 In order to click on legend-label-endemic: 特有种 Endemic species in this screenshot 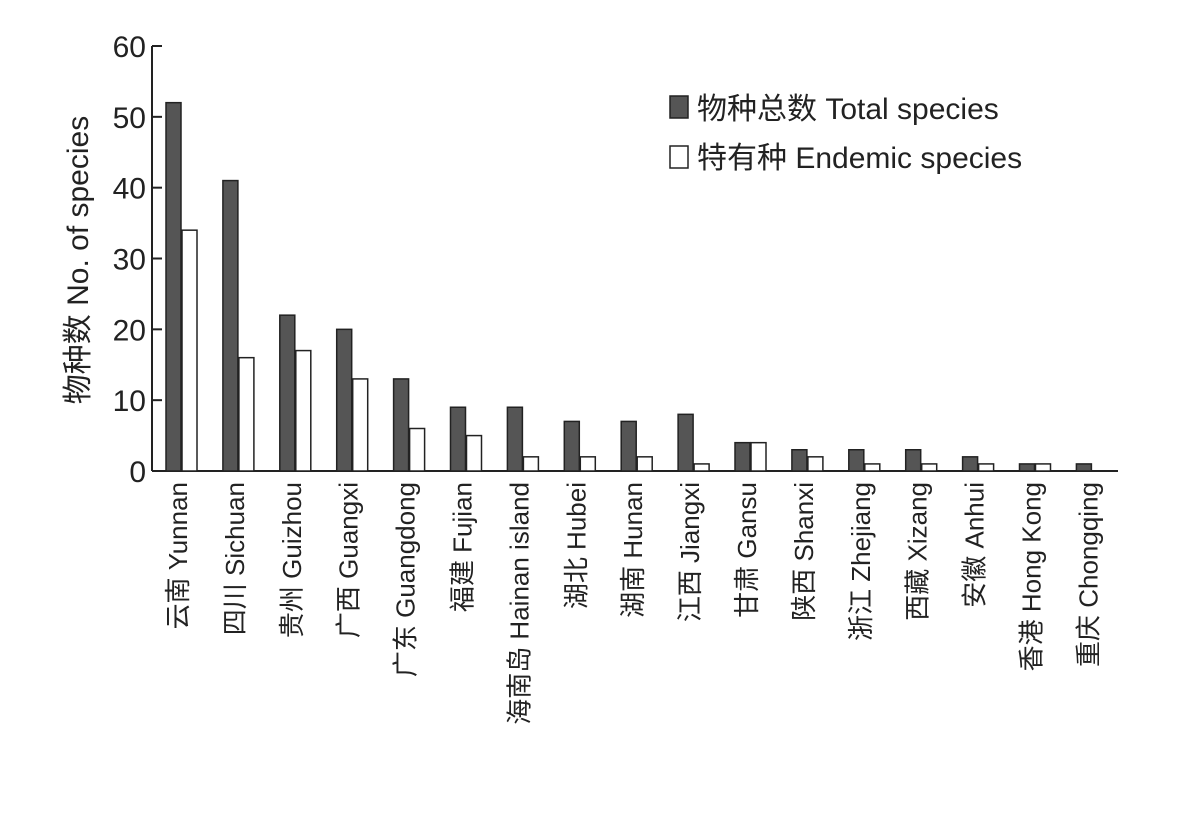, I will do `click(859, 158)`.